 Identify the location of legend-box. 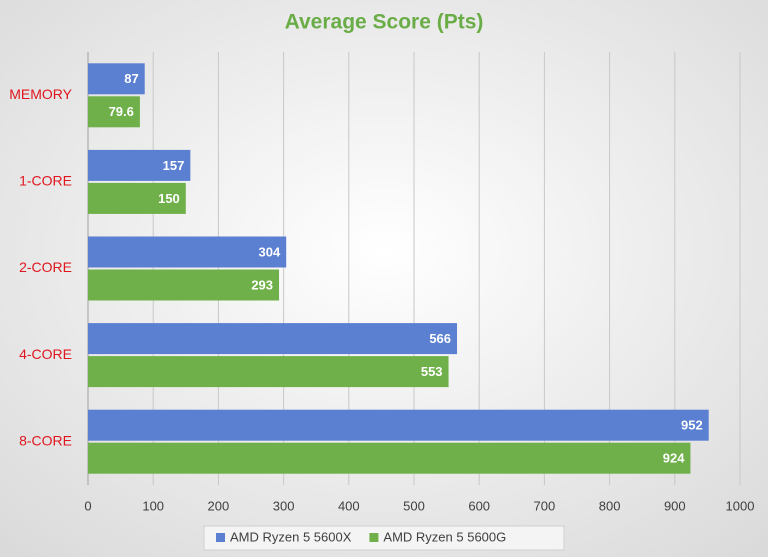
(384, 538).